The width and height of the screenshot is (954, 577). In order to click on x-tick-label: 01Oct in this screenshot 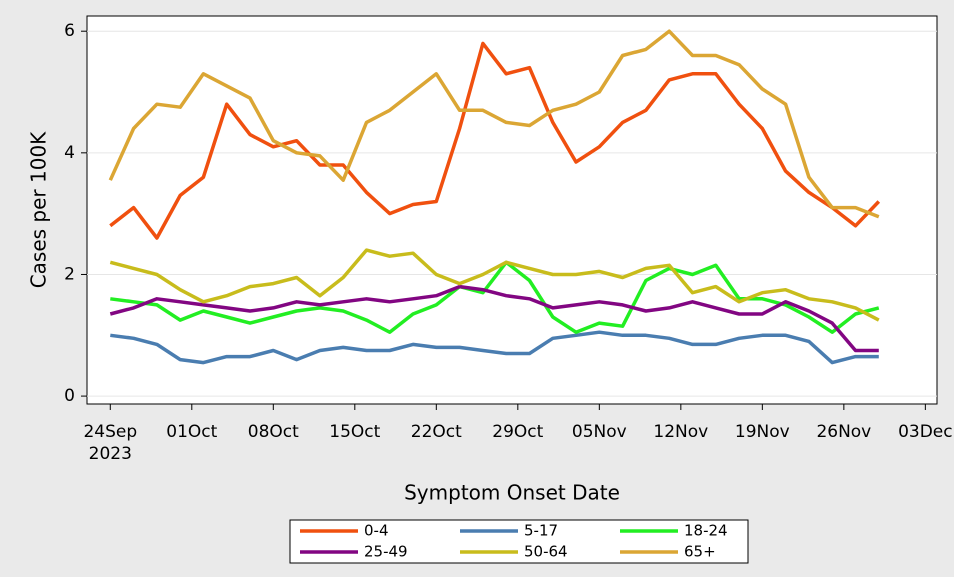, I will do `click(191, 432)`.